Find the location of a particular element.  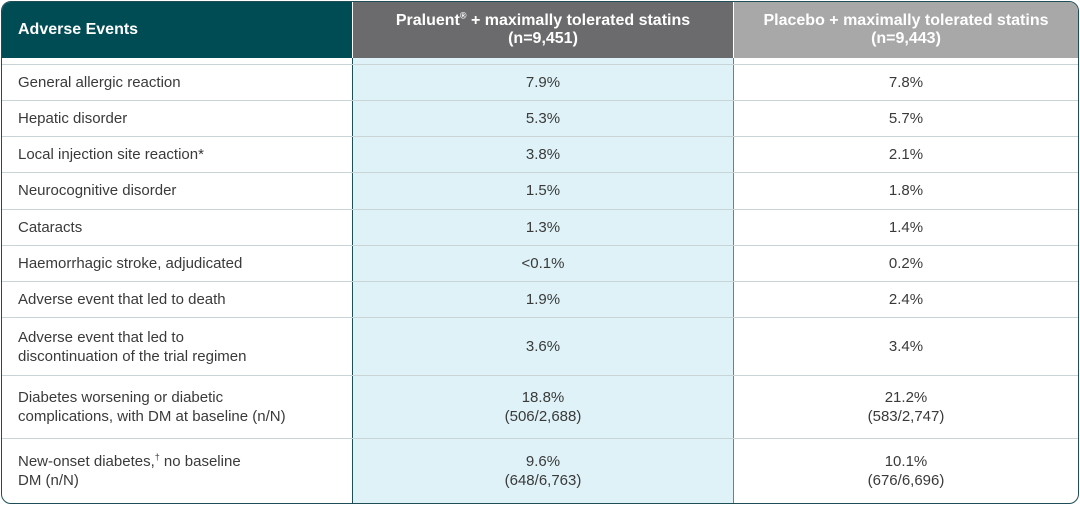

placebo-cell: 1.8% is located at coordinates (906, 191).